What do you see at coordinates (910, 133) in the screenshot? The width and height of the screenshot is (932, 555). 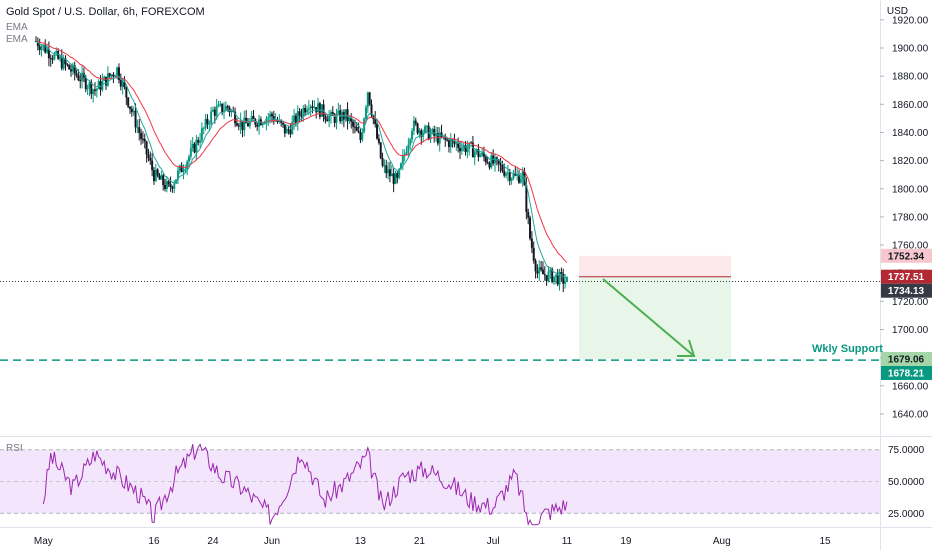 I see `price-tick-label: 1840.00` at bounding box center [910, 133].